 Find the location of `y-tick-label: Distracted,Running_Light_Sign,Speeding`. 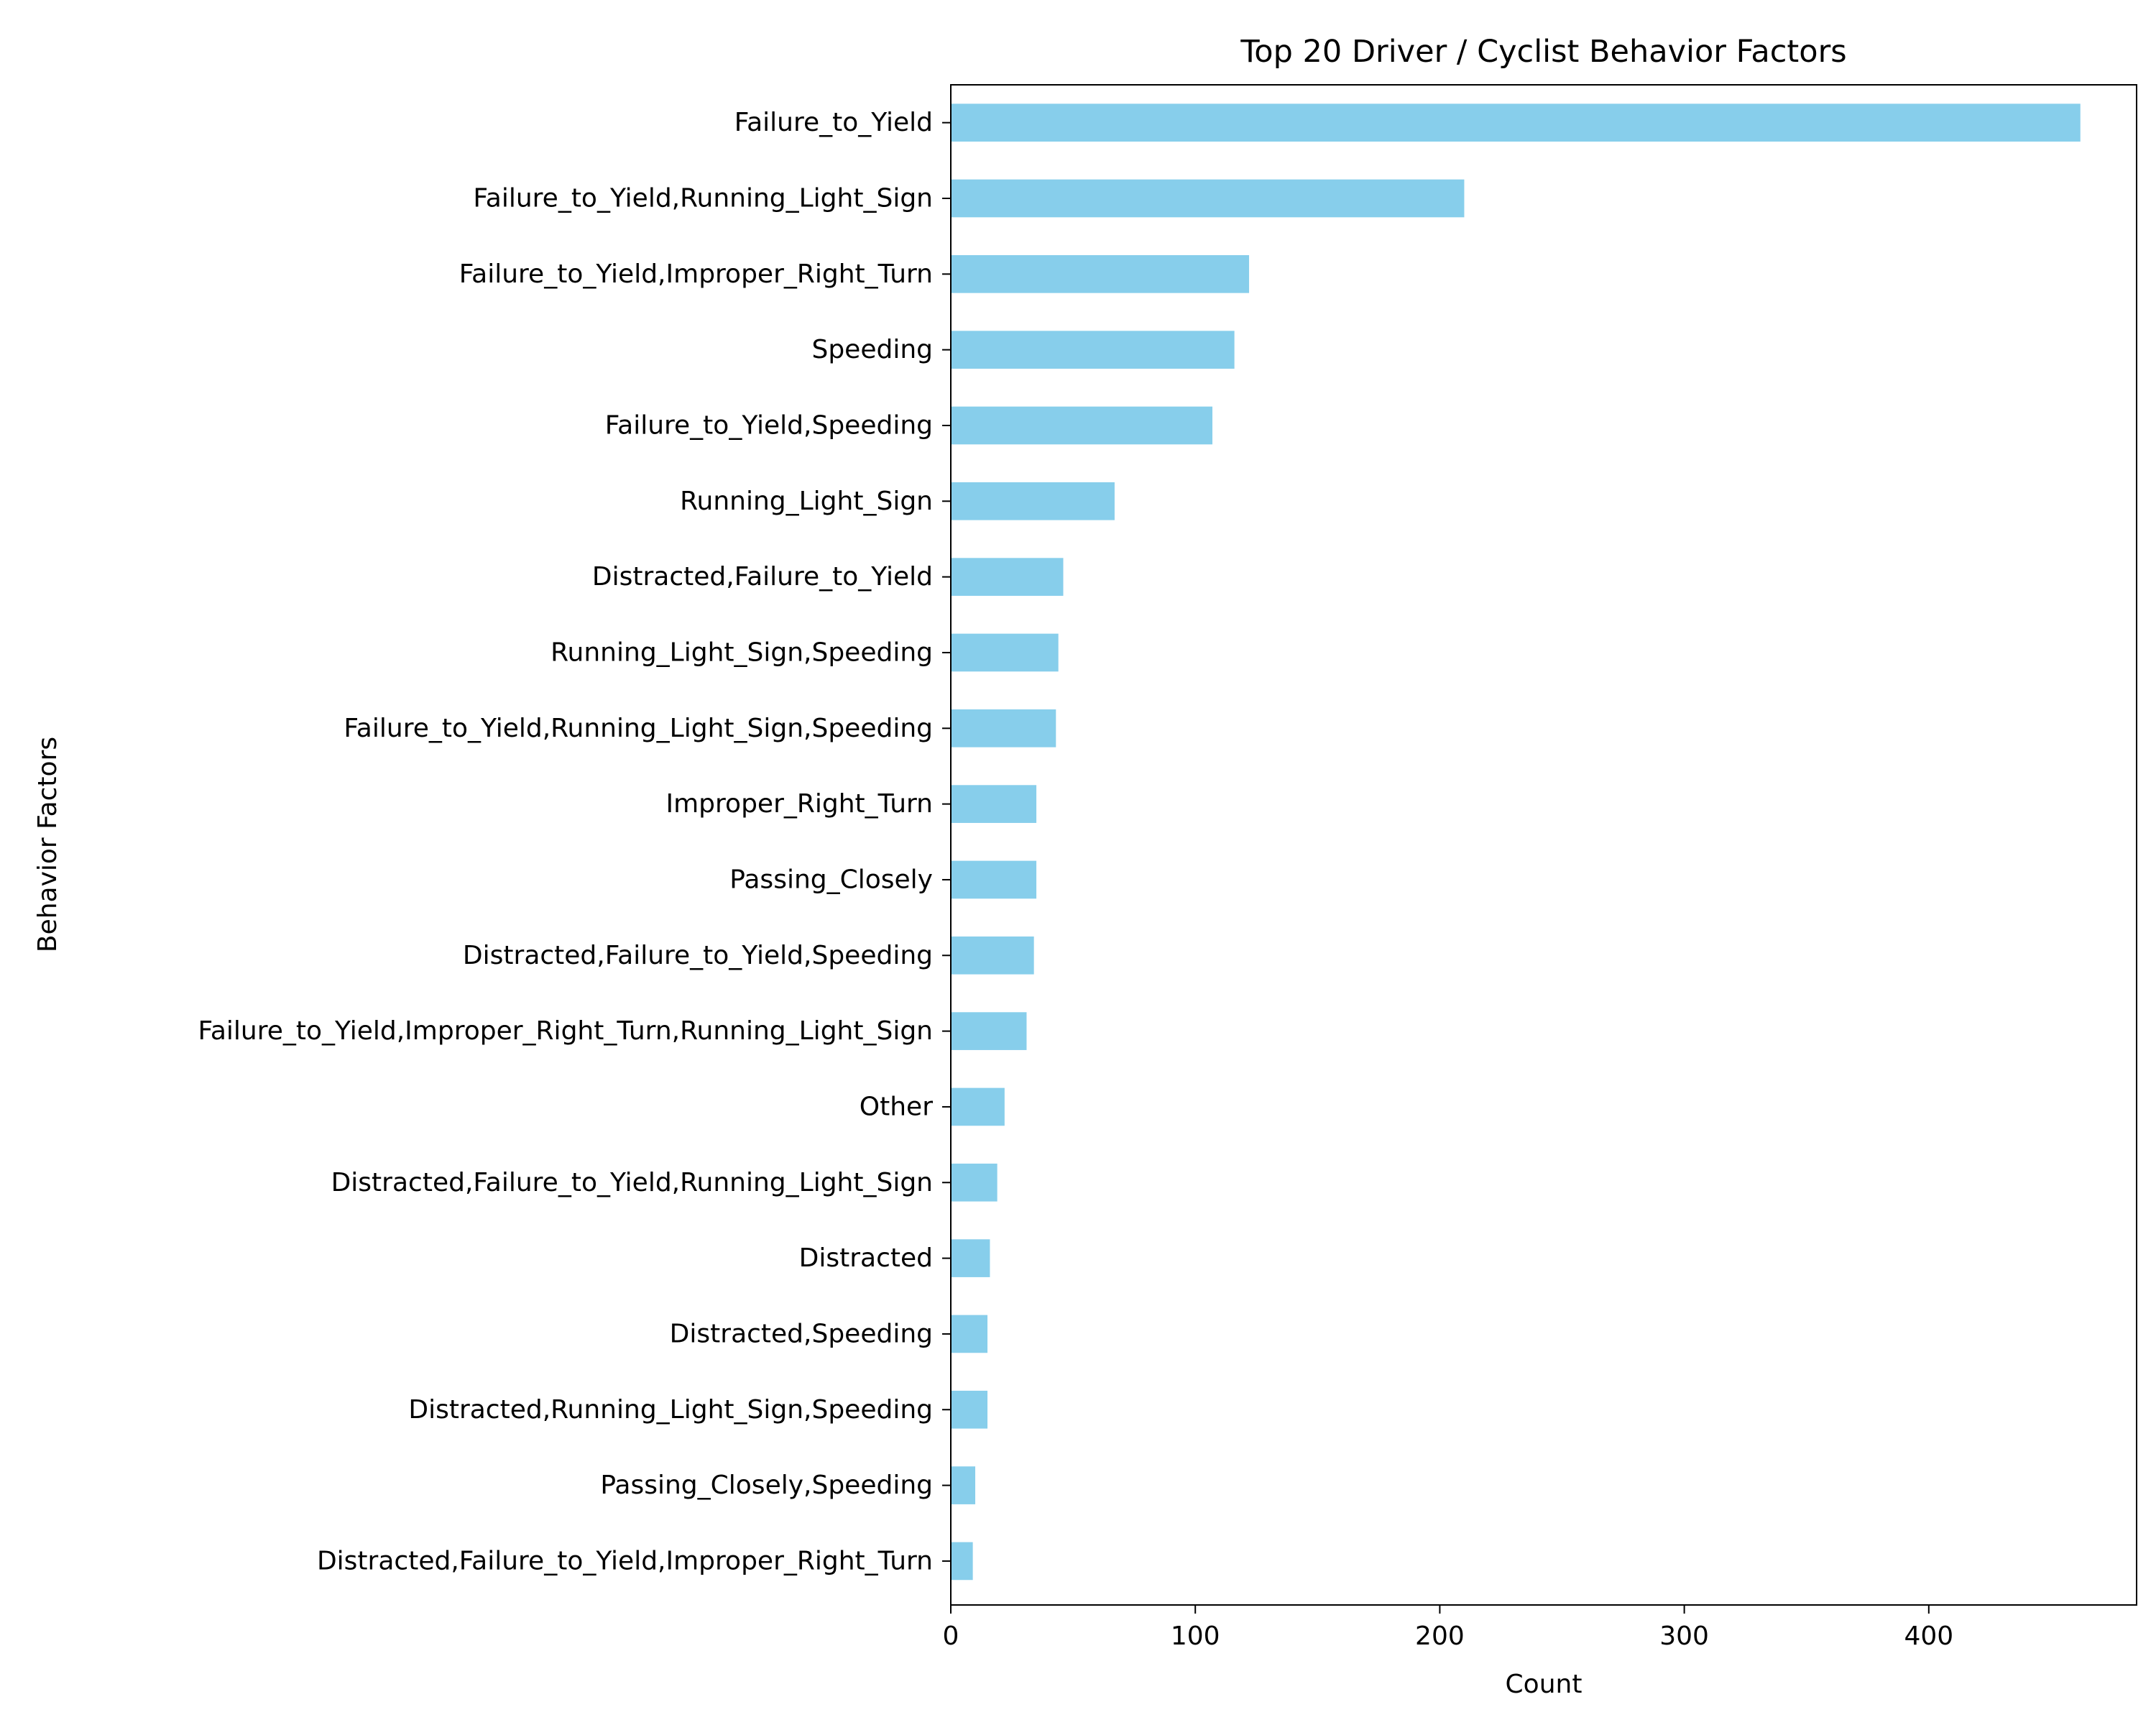

y-tick-label: Distracted,Running_Light_Sign,Speeding is located at coordinates (670, 1410).